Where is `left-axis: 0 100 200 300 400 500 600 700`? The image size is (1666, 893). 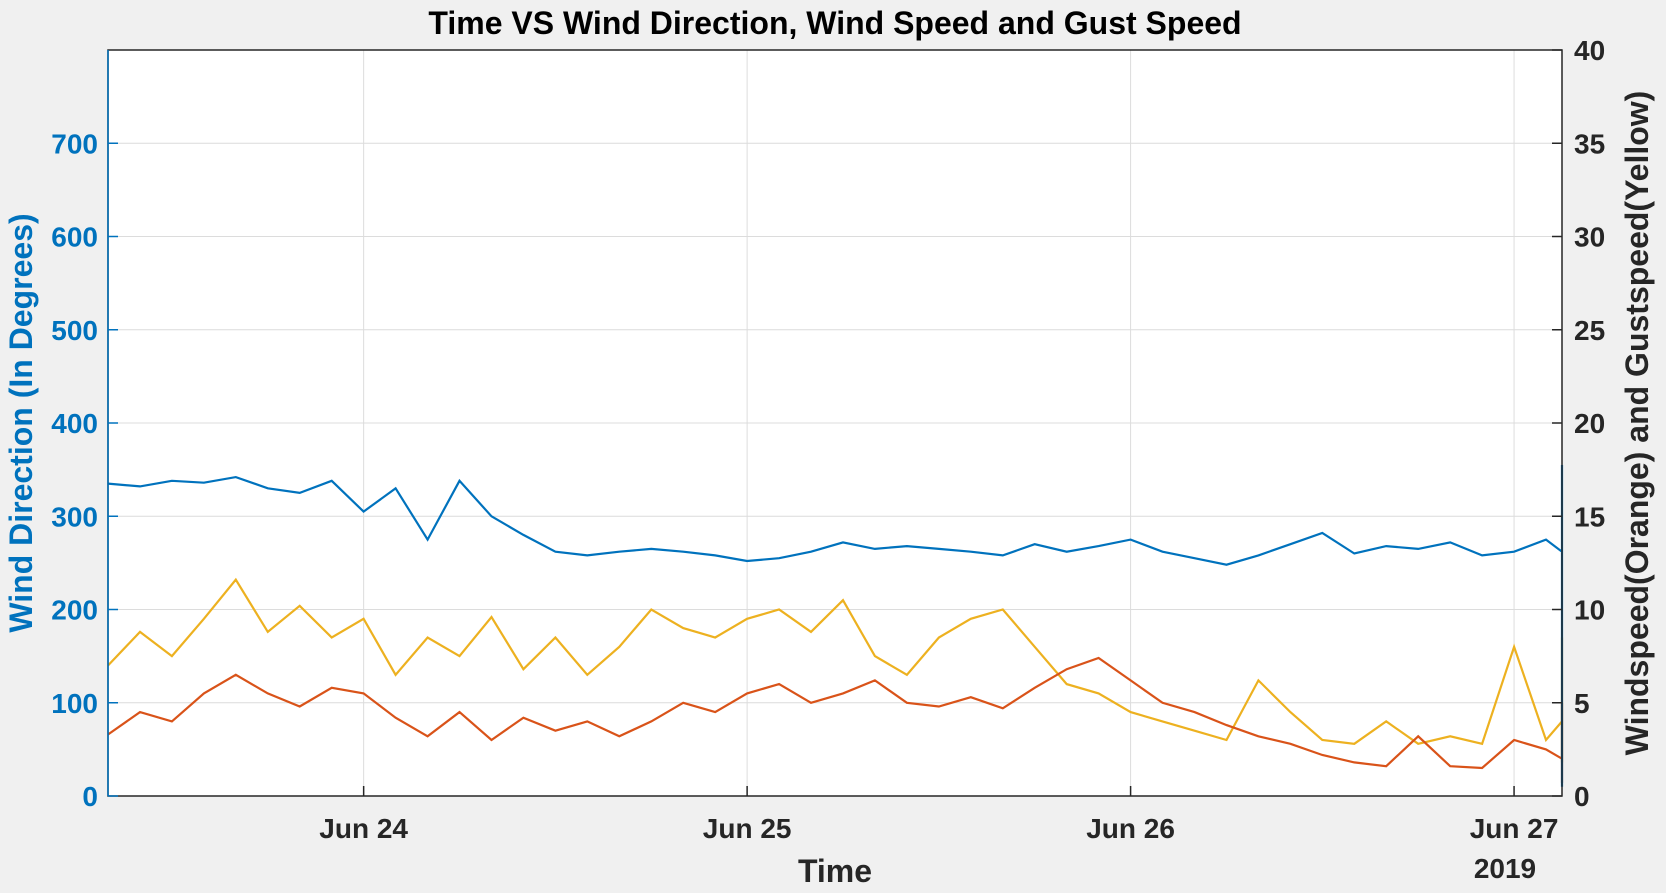
left-axis: 0 100 200 300 400 500 600 700 is located at coordinates (84, 431).